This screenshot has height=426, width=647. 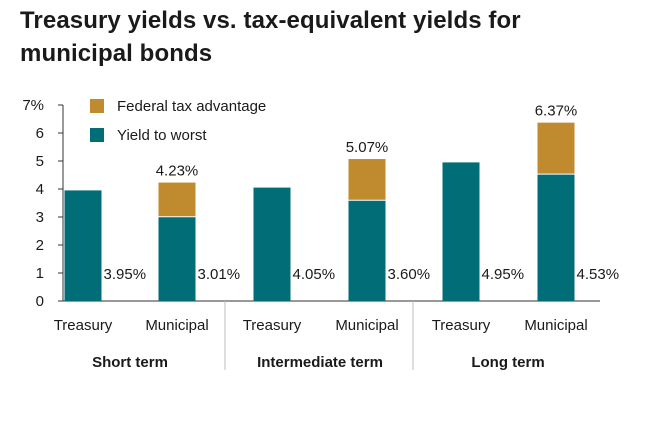 I want to click on total-value-label: 6.37%, so click(x=556, y=111).